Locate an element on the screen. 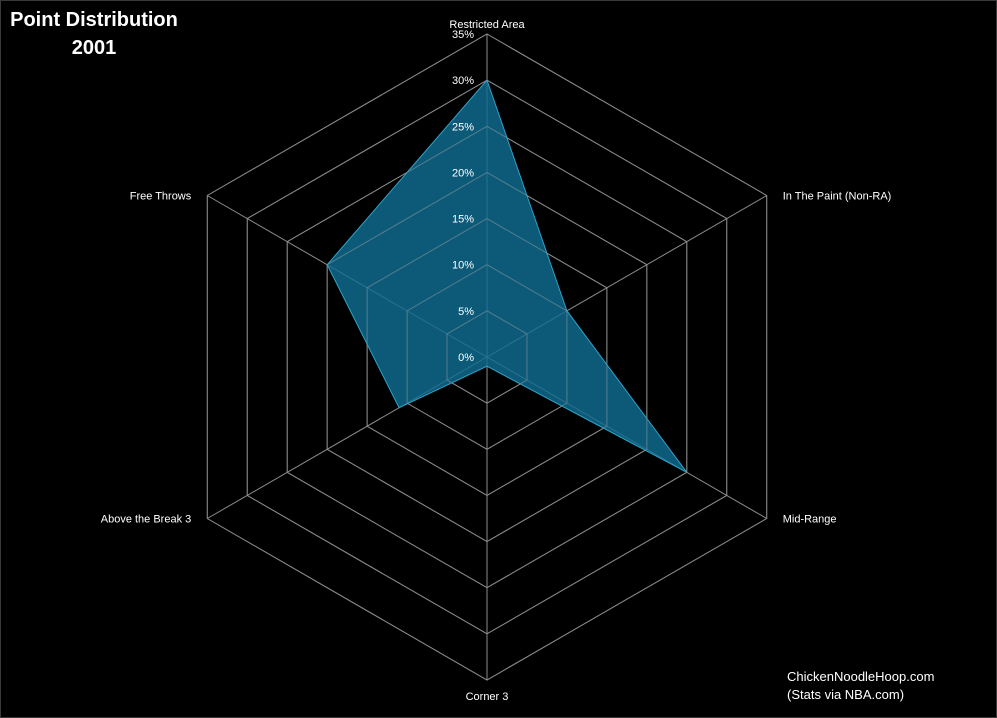 Image resolution: width=997 pixels, height=718 pixels. credit-site: ChickenNoodleHoop.com is located at coordinates (861, 676).